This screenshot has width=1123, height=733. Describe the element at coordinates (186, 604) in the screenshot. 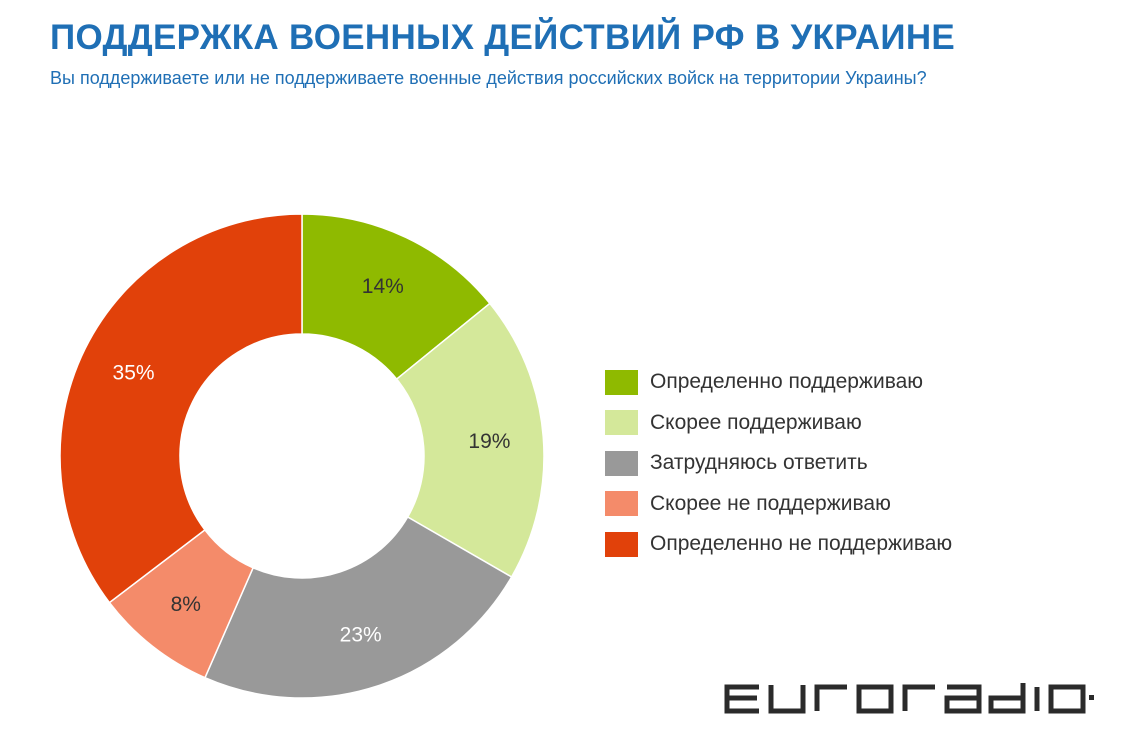

I see `slice-label: 8%` at that location.